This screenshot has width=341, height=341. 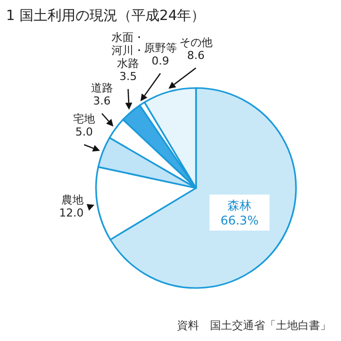 I want to click on slice-label: 森林, so click(x=240, y=205).